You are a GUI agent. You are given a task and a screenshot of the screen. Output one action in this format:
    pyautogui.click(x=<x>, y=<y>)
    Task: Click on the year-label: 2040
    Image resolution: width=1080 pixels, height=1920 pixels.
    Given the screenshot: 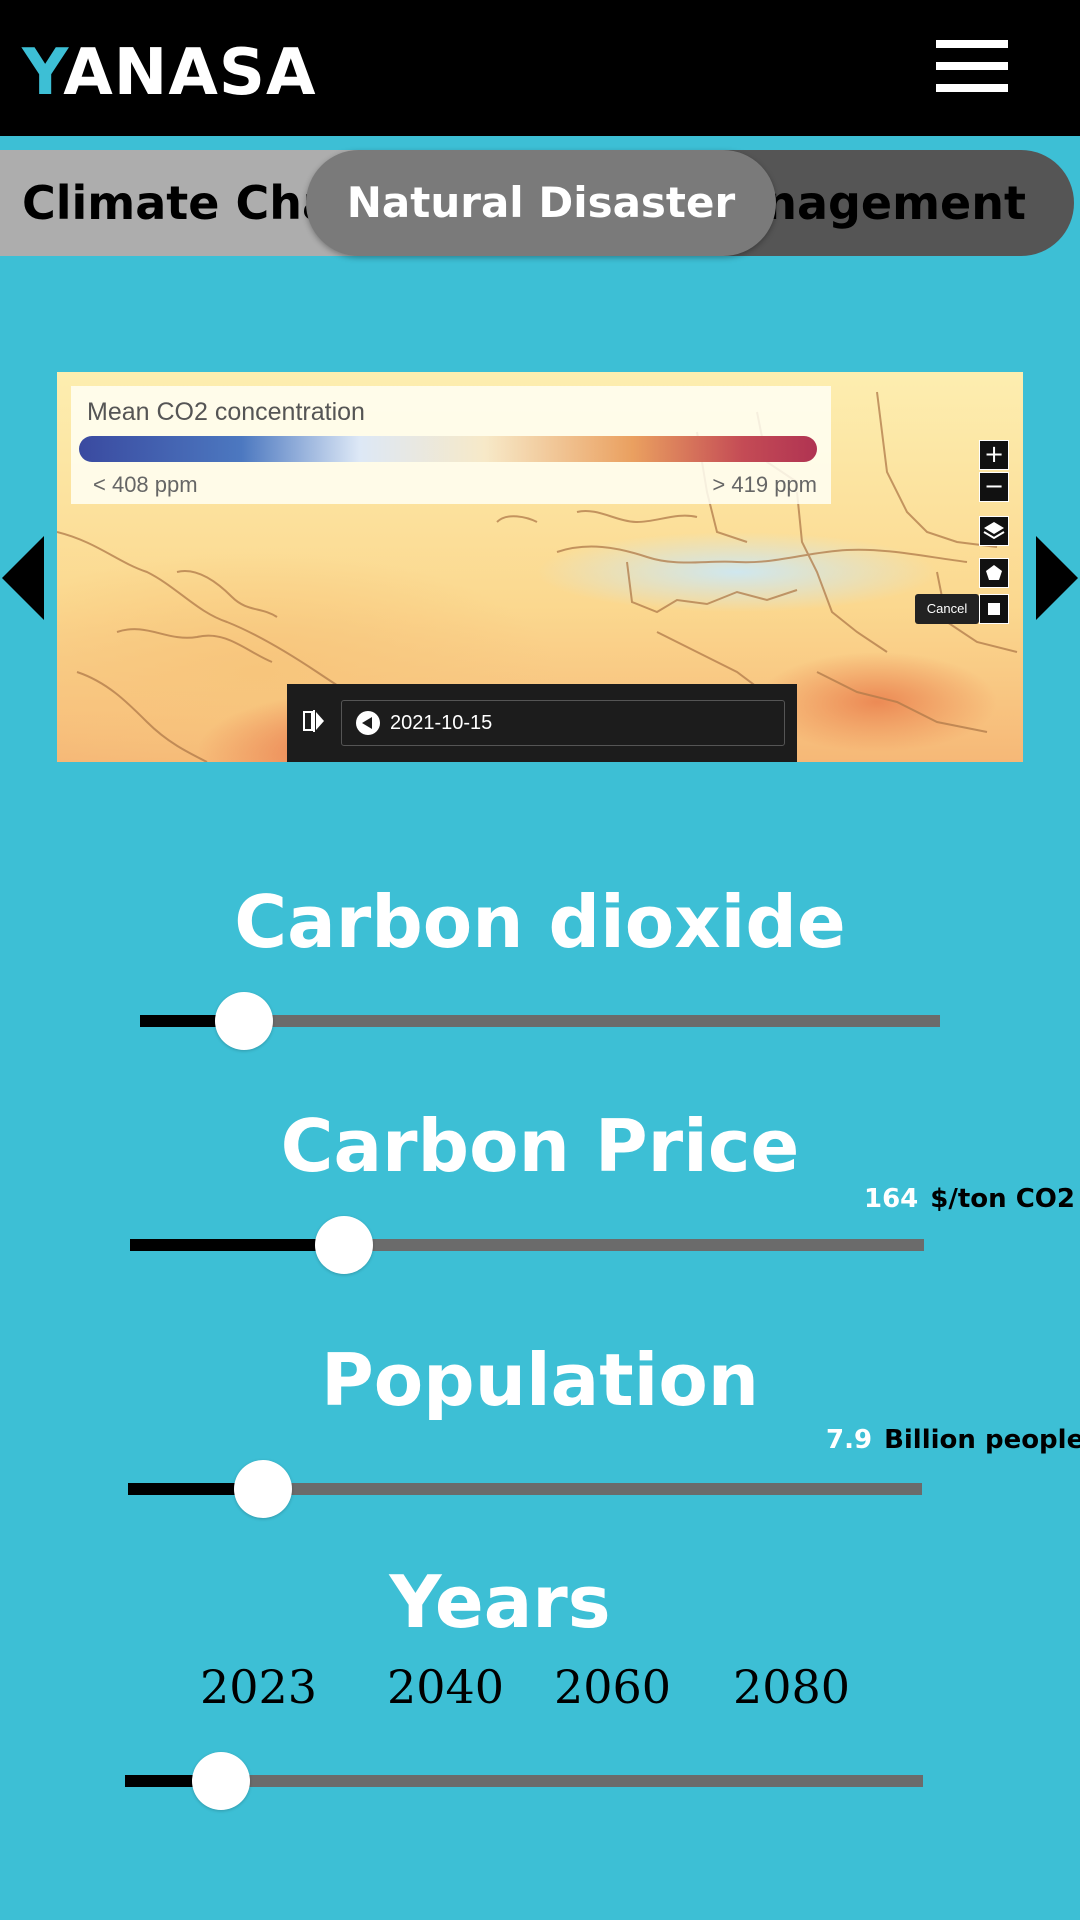 What is the action you would take?
    pyautogui.click(x=446, y=1687)
    